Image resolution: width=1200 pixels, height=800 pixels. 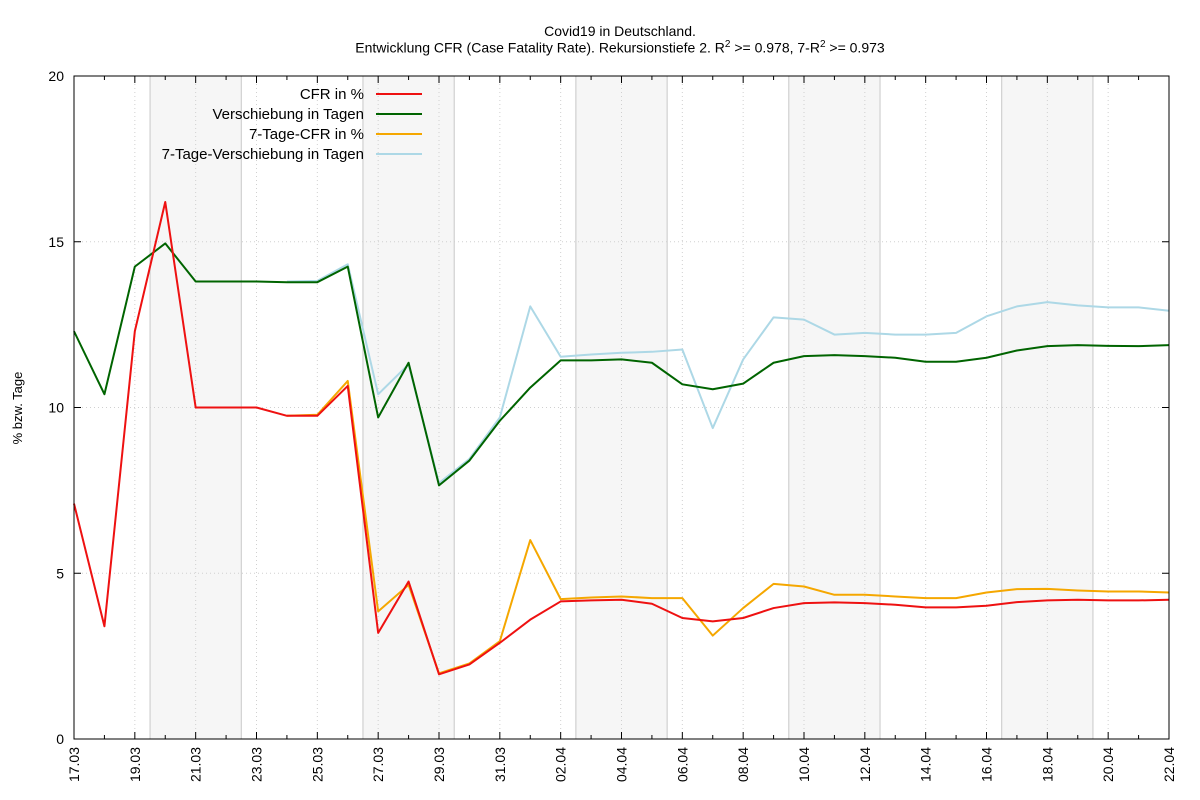 I want to click on subtitle-text-3: >= 0.973, so click(x=855, y=47).